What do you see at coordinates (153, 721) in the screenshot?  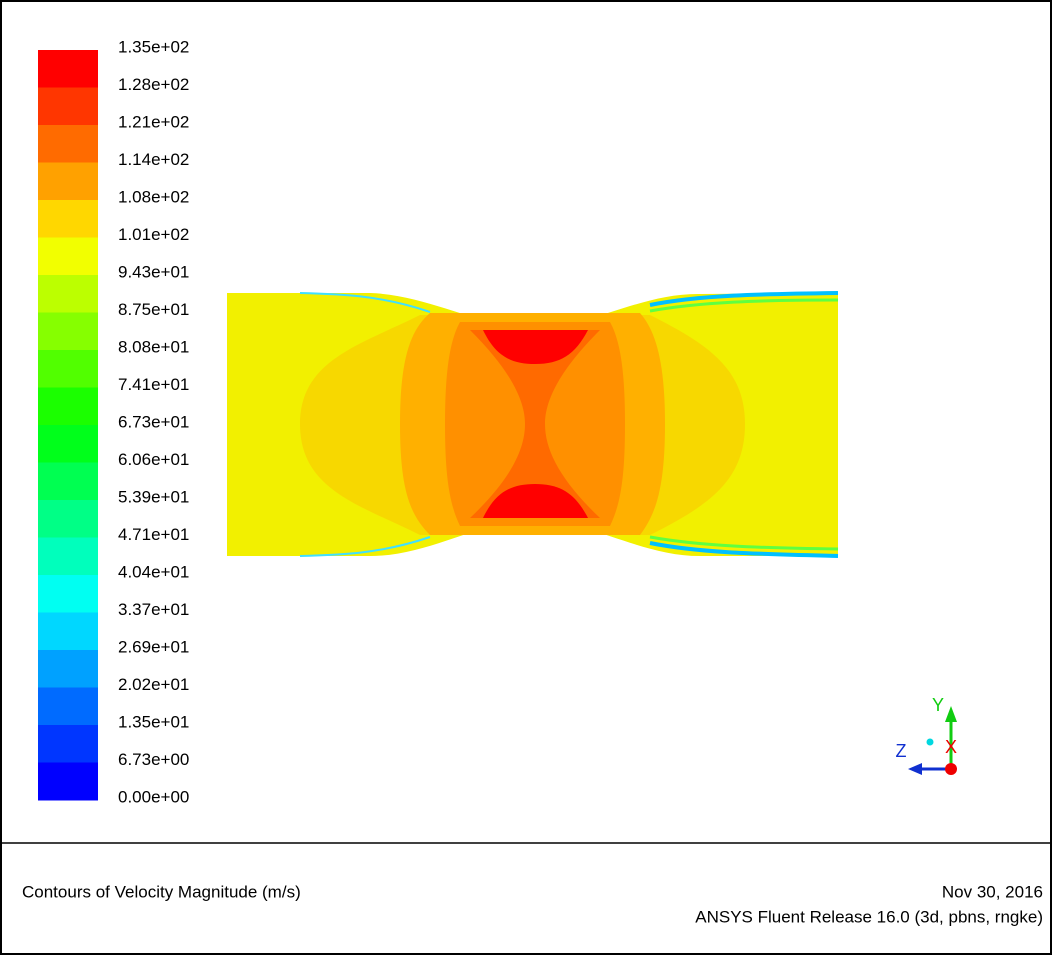 I see `colorbar-label: 1.35e+01` at bounding box center [153, 721].